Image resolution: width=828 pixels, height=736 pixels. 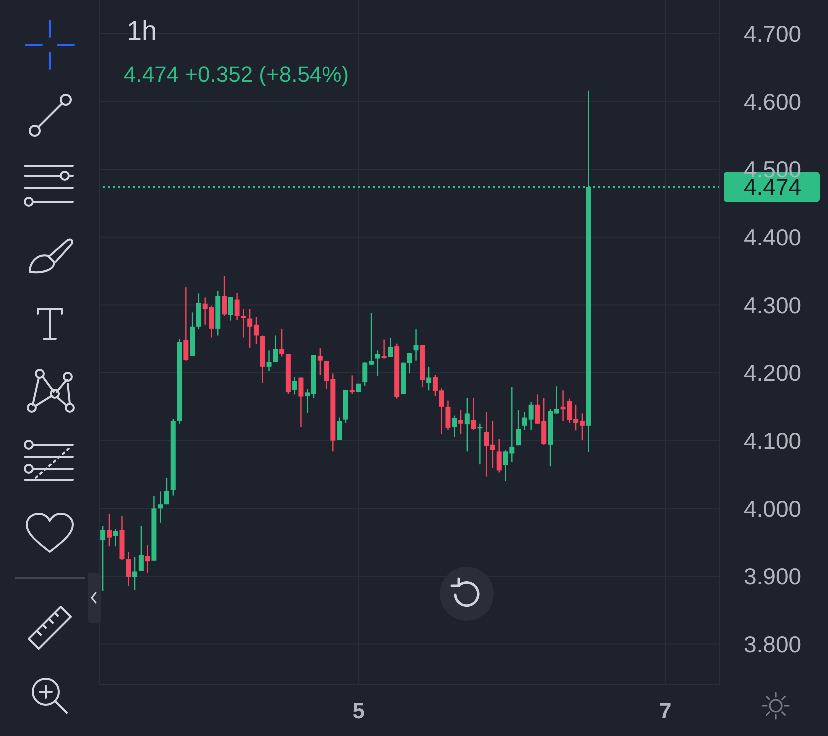 What do you see at coordinates (773, 577) in the screenshot?
I see `y-tick-label: 3.900` at bounding box center [773, 577].